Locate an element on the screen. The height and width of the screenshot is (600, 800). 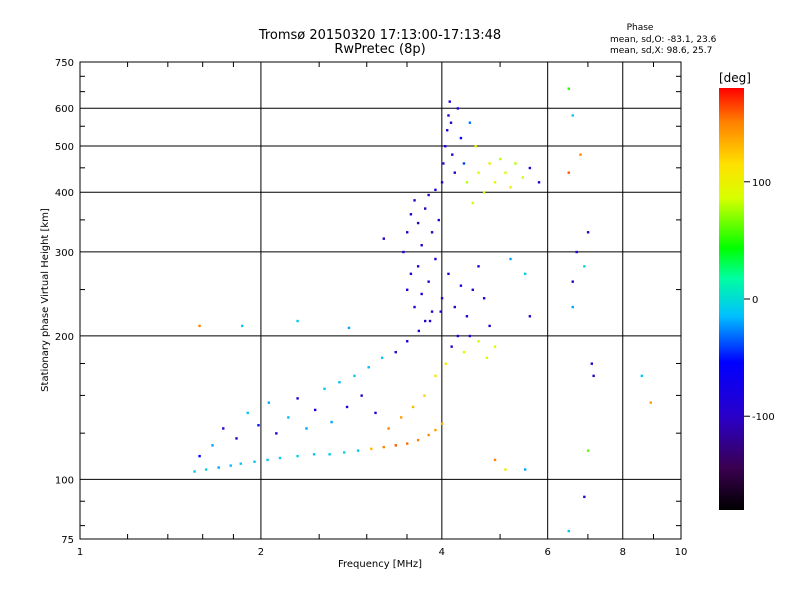
y-tick-label: 300 is located at coordinates (64, 253).